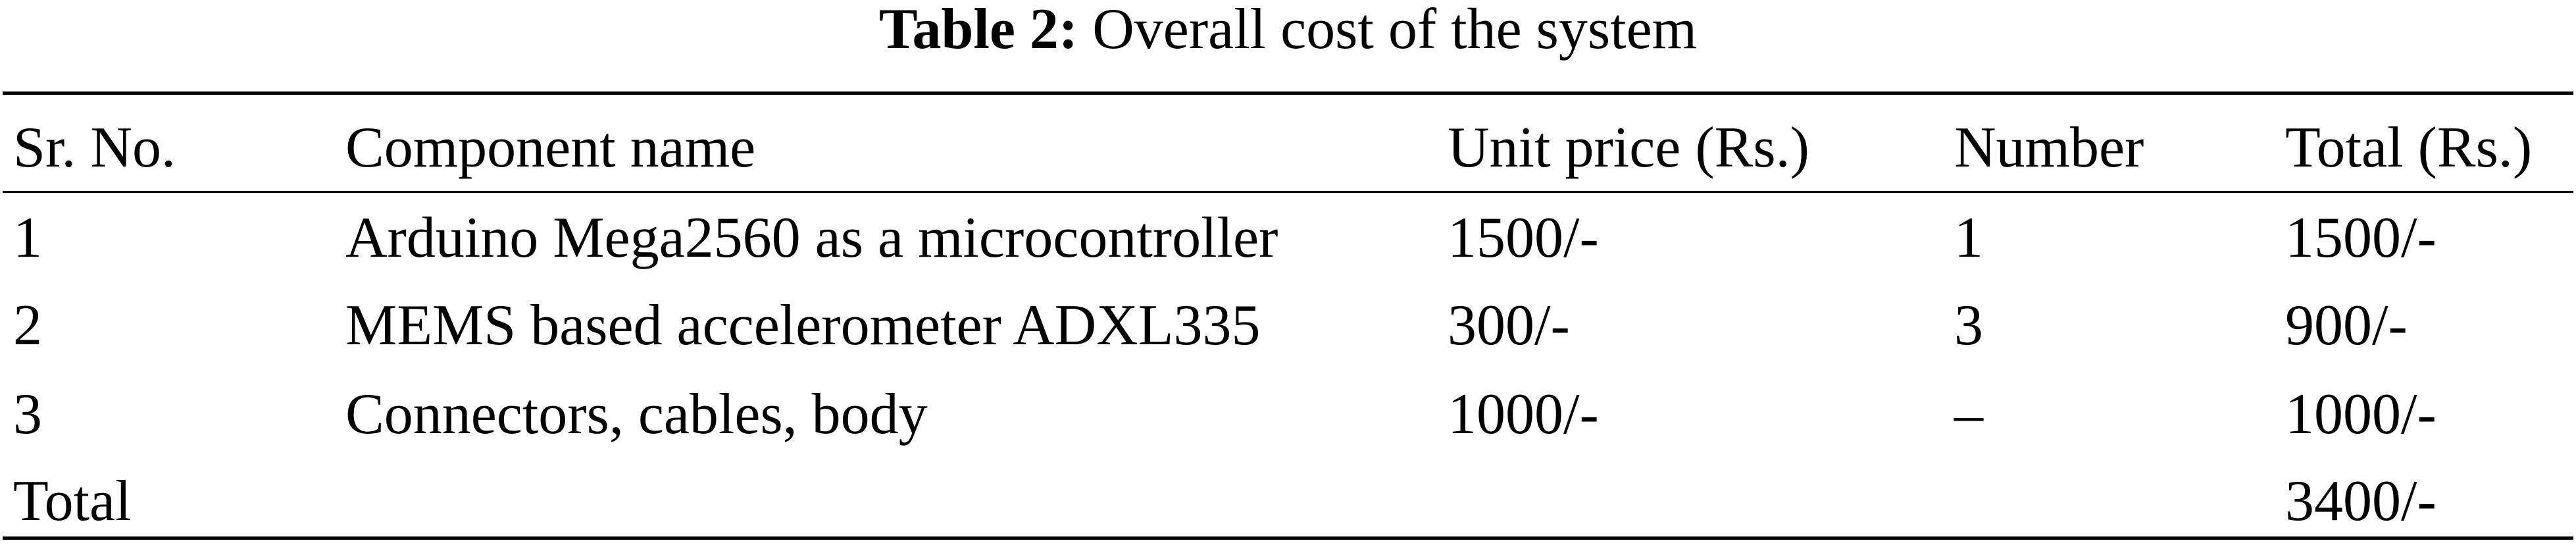 The height and width of the screenshot is (547, 2576). I want to click on top-rule, so click(1288, 93).